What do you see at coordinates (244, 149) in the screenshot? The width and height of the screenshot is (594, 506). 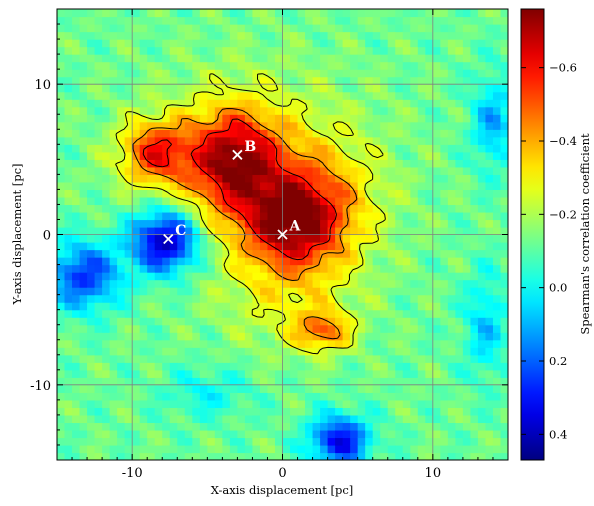 I see `marker-b: B` at bounding box center [244, 149].